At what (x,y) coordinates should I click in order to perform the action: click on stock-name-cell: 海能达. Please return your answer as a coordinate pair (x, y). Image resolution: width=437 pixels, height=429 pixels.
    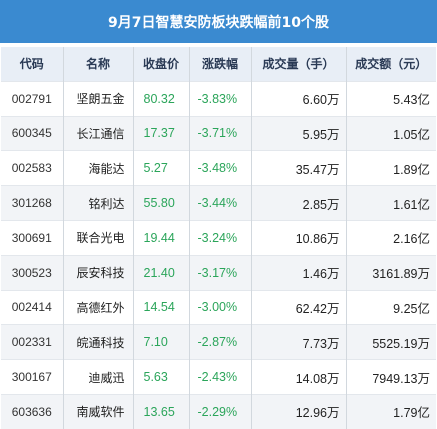
    Looking at the image, I should click on (98, 168).